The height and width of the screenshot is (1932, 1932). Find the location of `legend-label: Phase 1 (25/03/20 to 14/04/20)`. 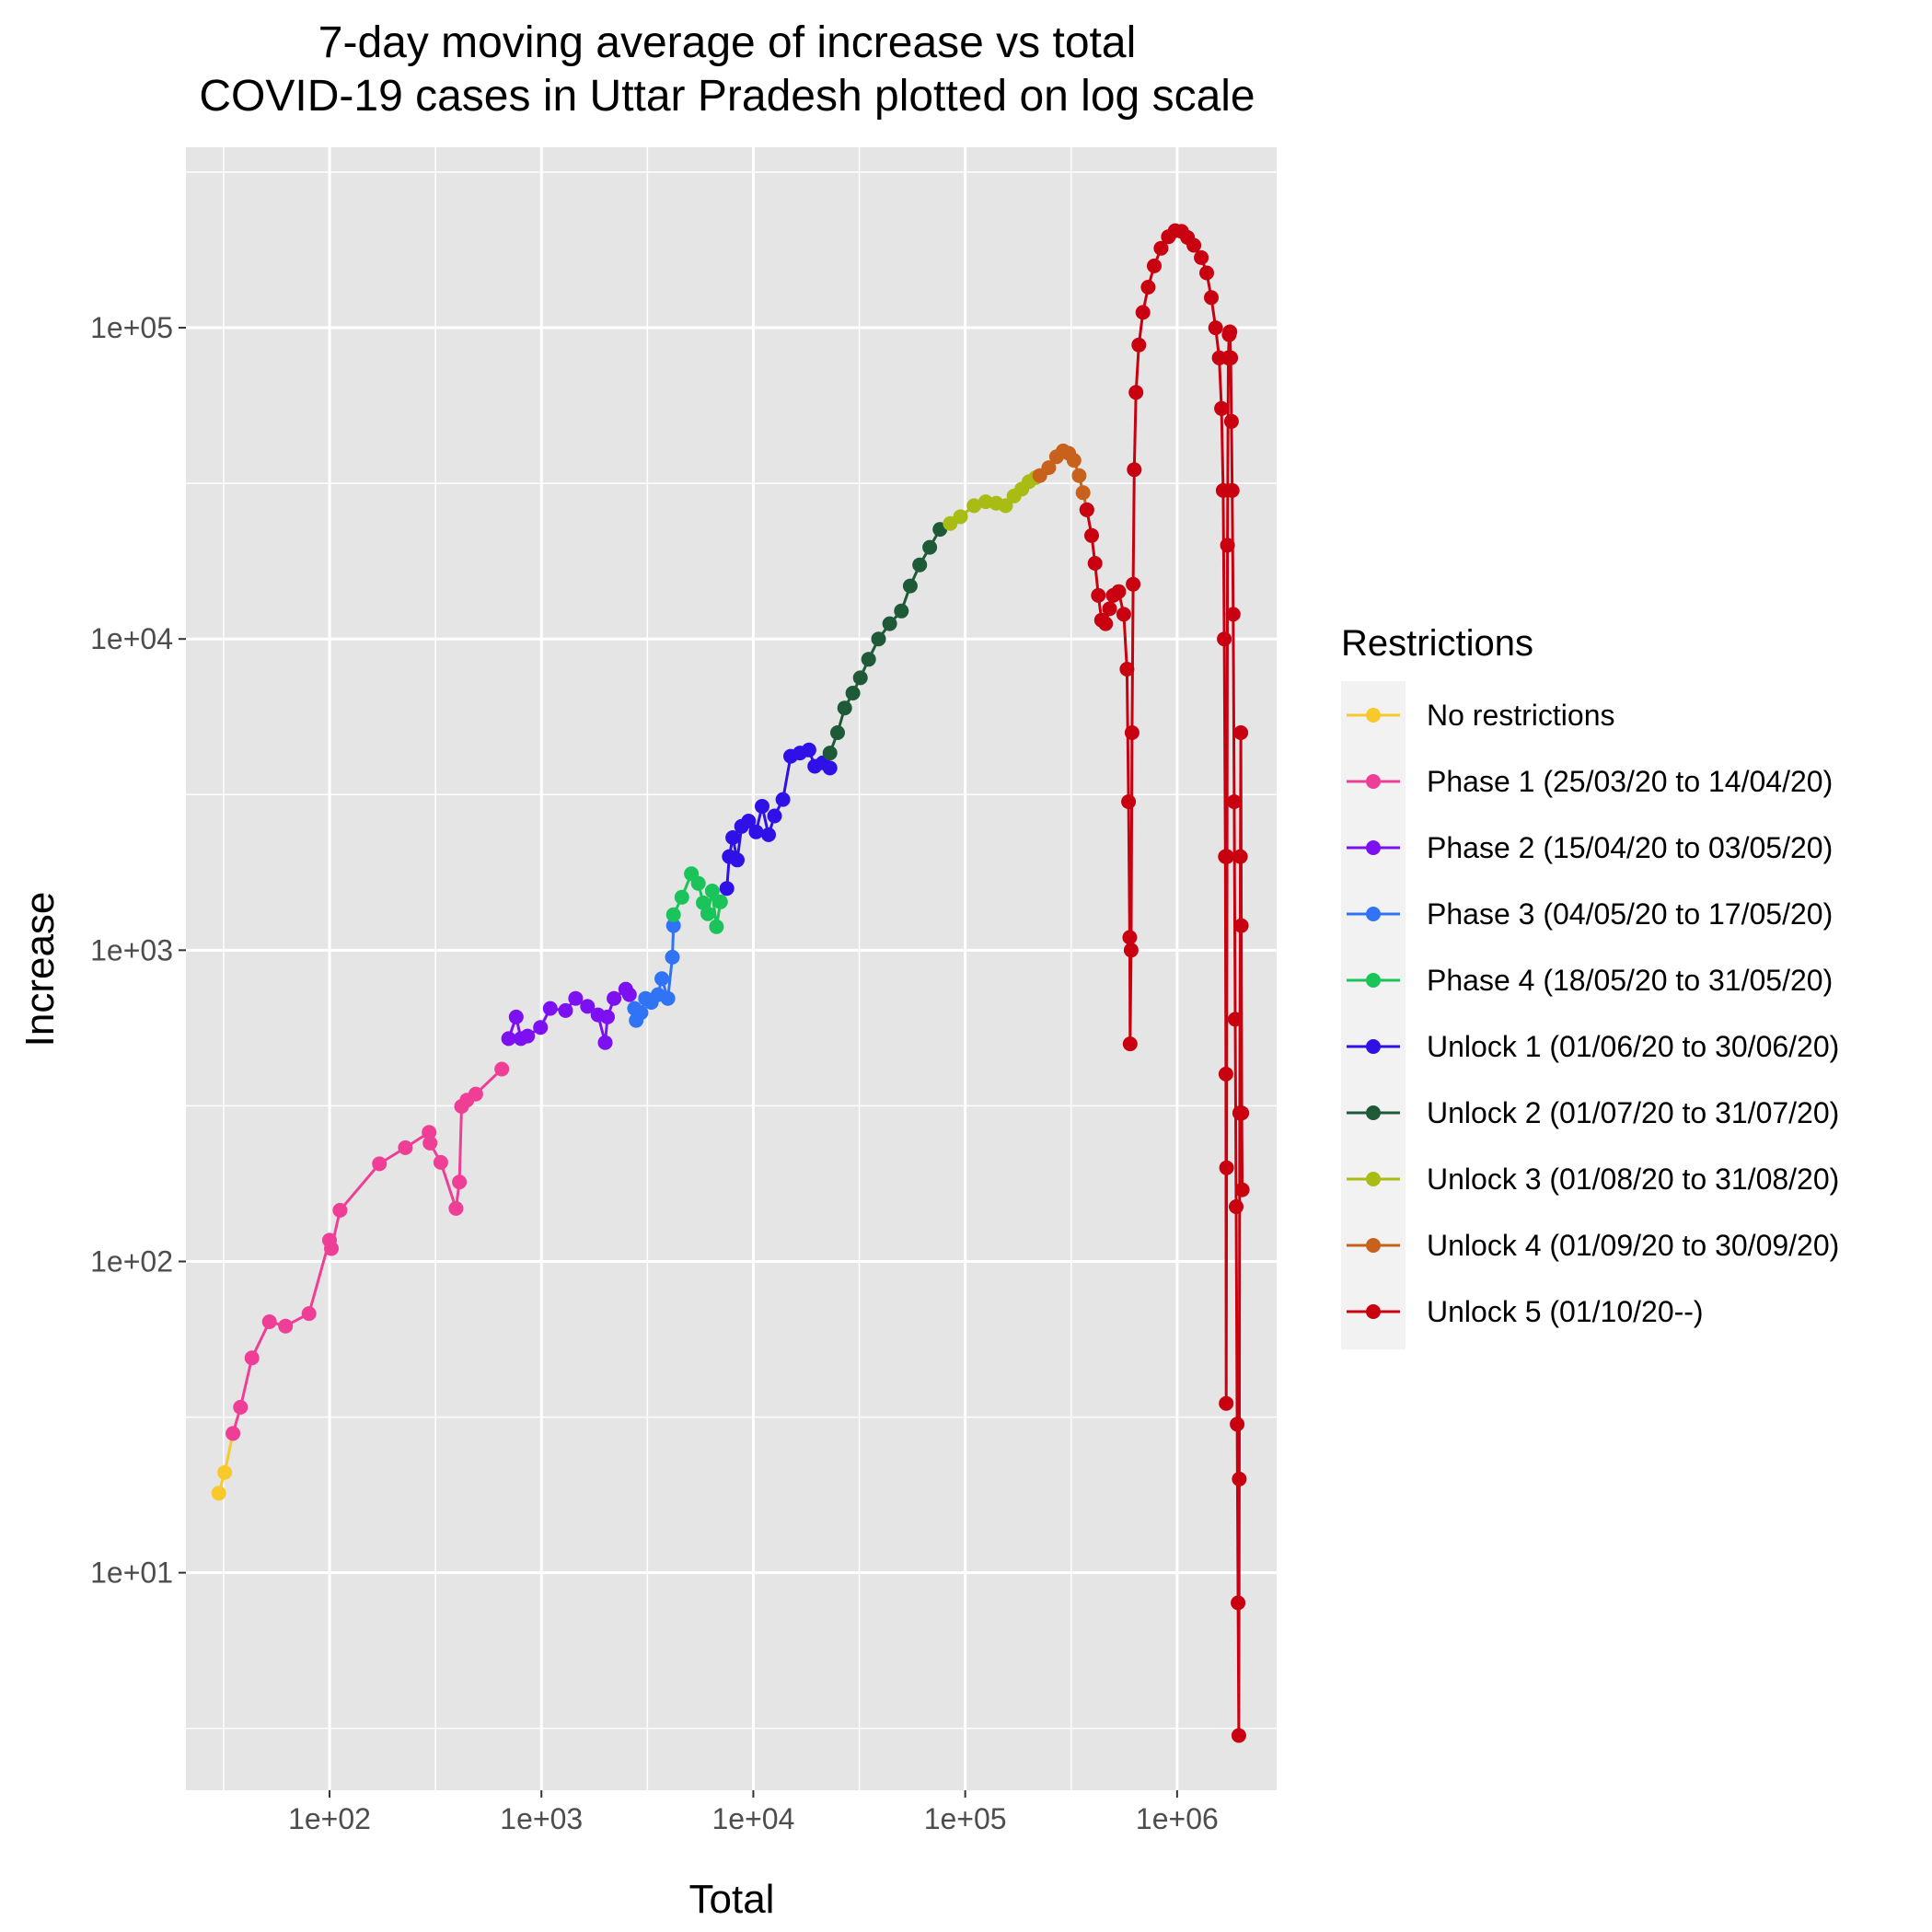

legend-label: Phase 1 (25/03/20 to 14/04/20) is located at coordinates (1630, 782).